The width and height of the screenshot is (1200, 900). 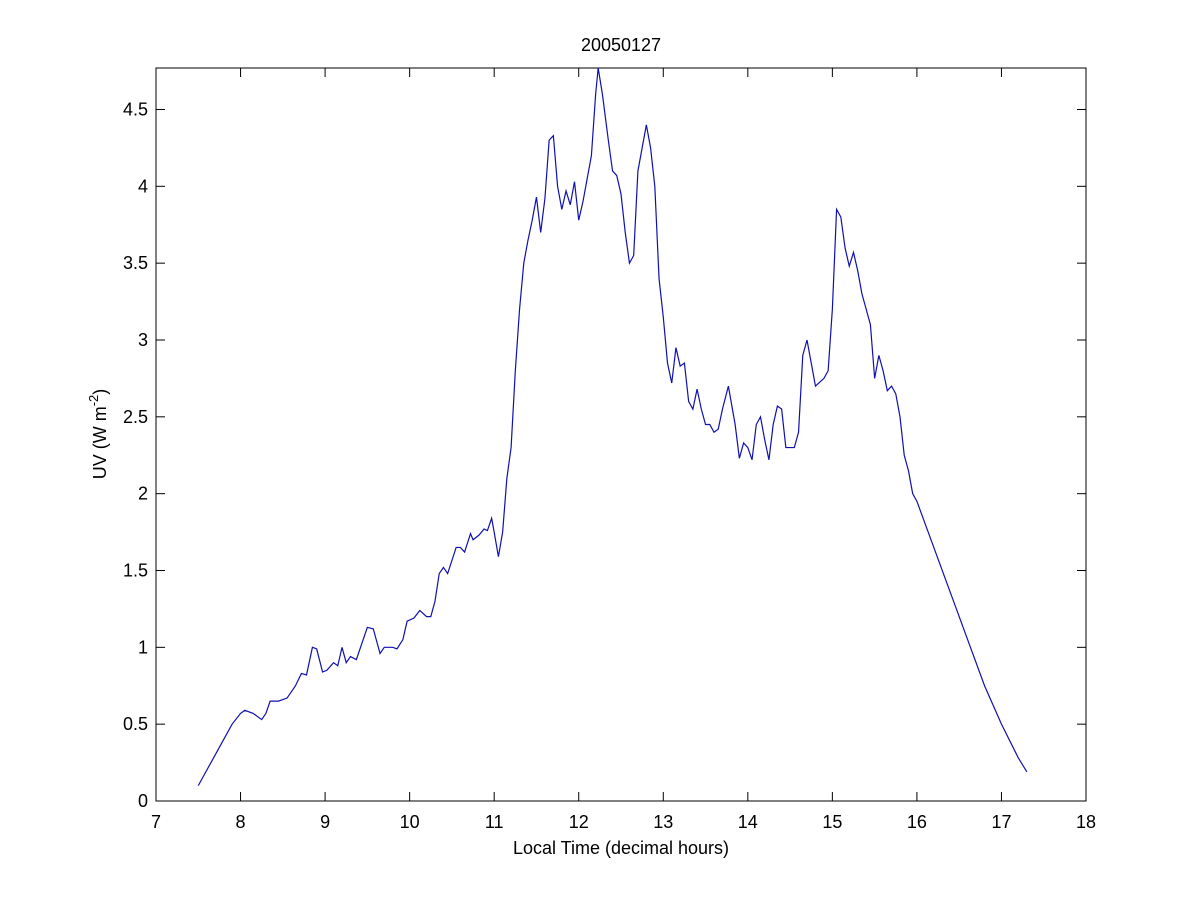 What do you see at coordinates (135, 570) in the screenshot?
I see `y-tick-label: 1.5` at bounding box center [135, 570].